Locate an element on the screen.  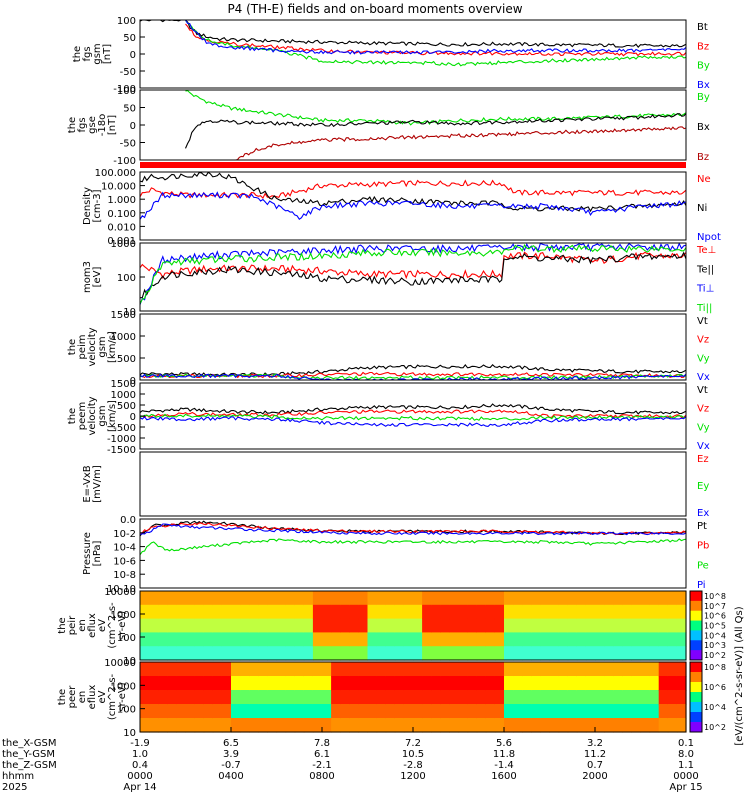
x-tick-value: -2.1 is located at coordinates (322, 765).